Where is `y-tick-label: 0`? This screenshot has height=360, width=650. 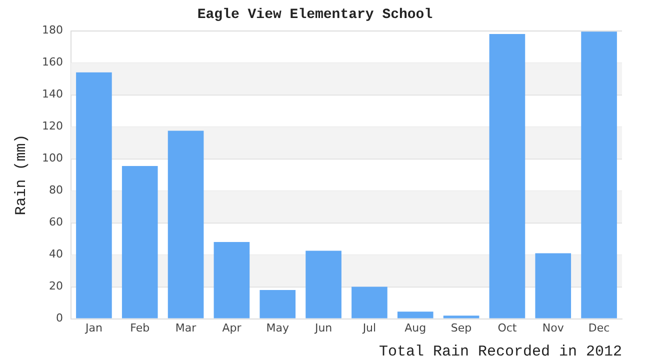 y-tick-label: 0 is located at coordinates (59, 318).